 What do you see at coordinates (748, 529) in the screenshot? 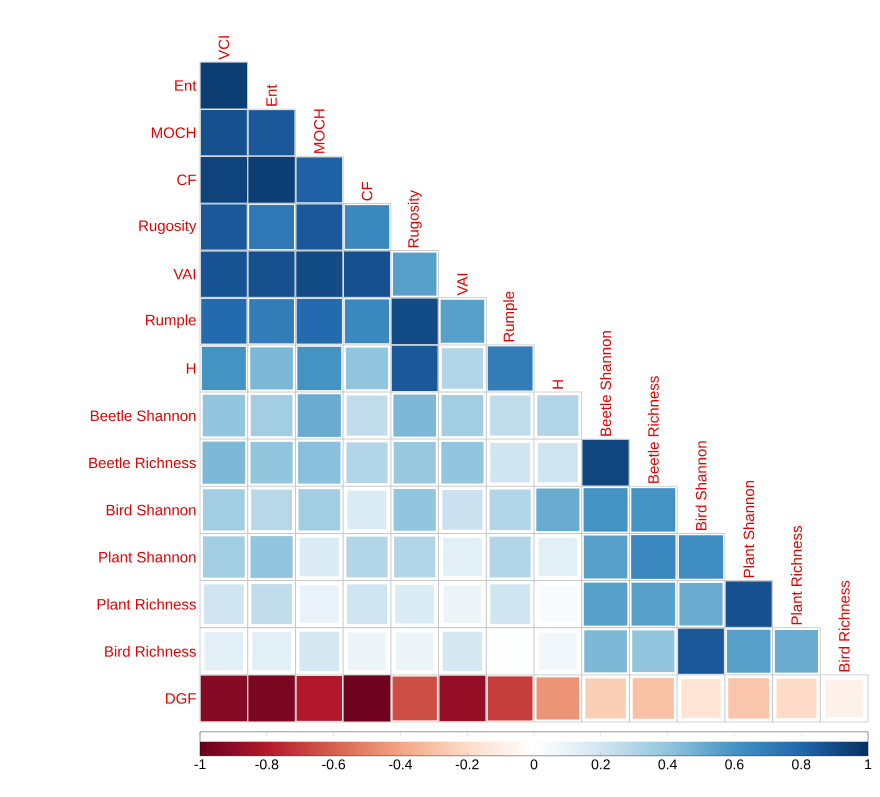
I see `x-tick-label: Plant Shannon` at bounding box center [748, 529].